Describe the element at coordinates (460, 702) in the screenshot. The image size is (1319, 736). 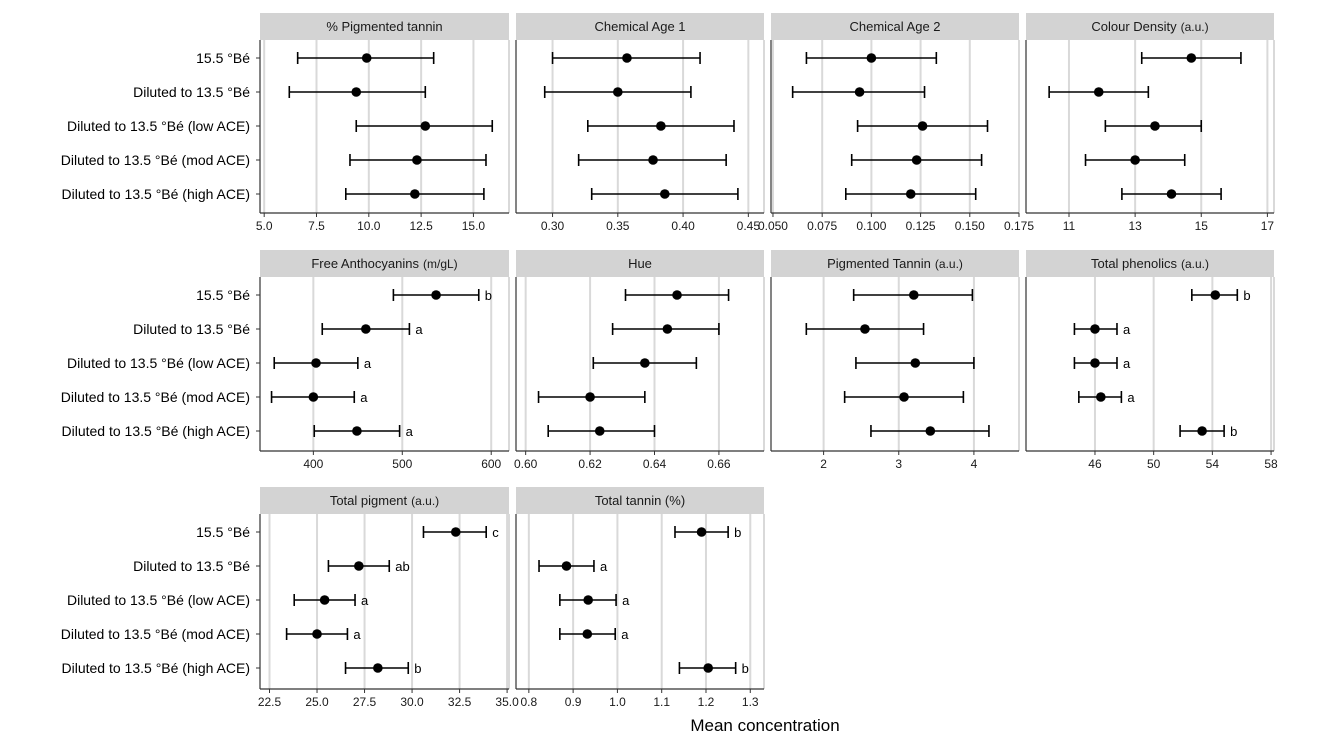
I see `x-tick-label: 32.5` at that location.